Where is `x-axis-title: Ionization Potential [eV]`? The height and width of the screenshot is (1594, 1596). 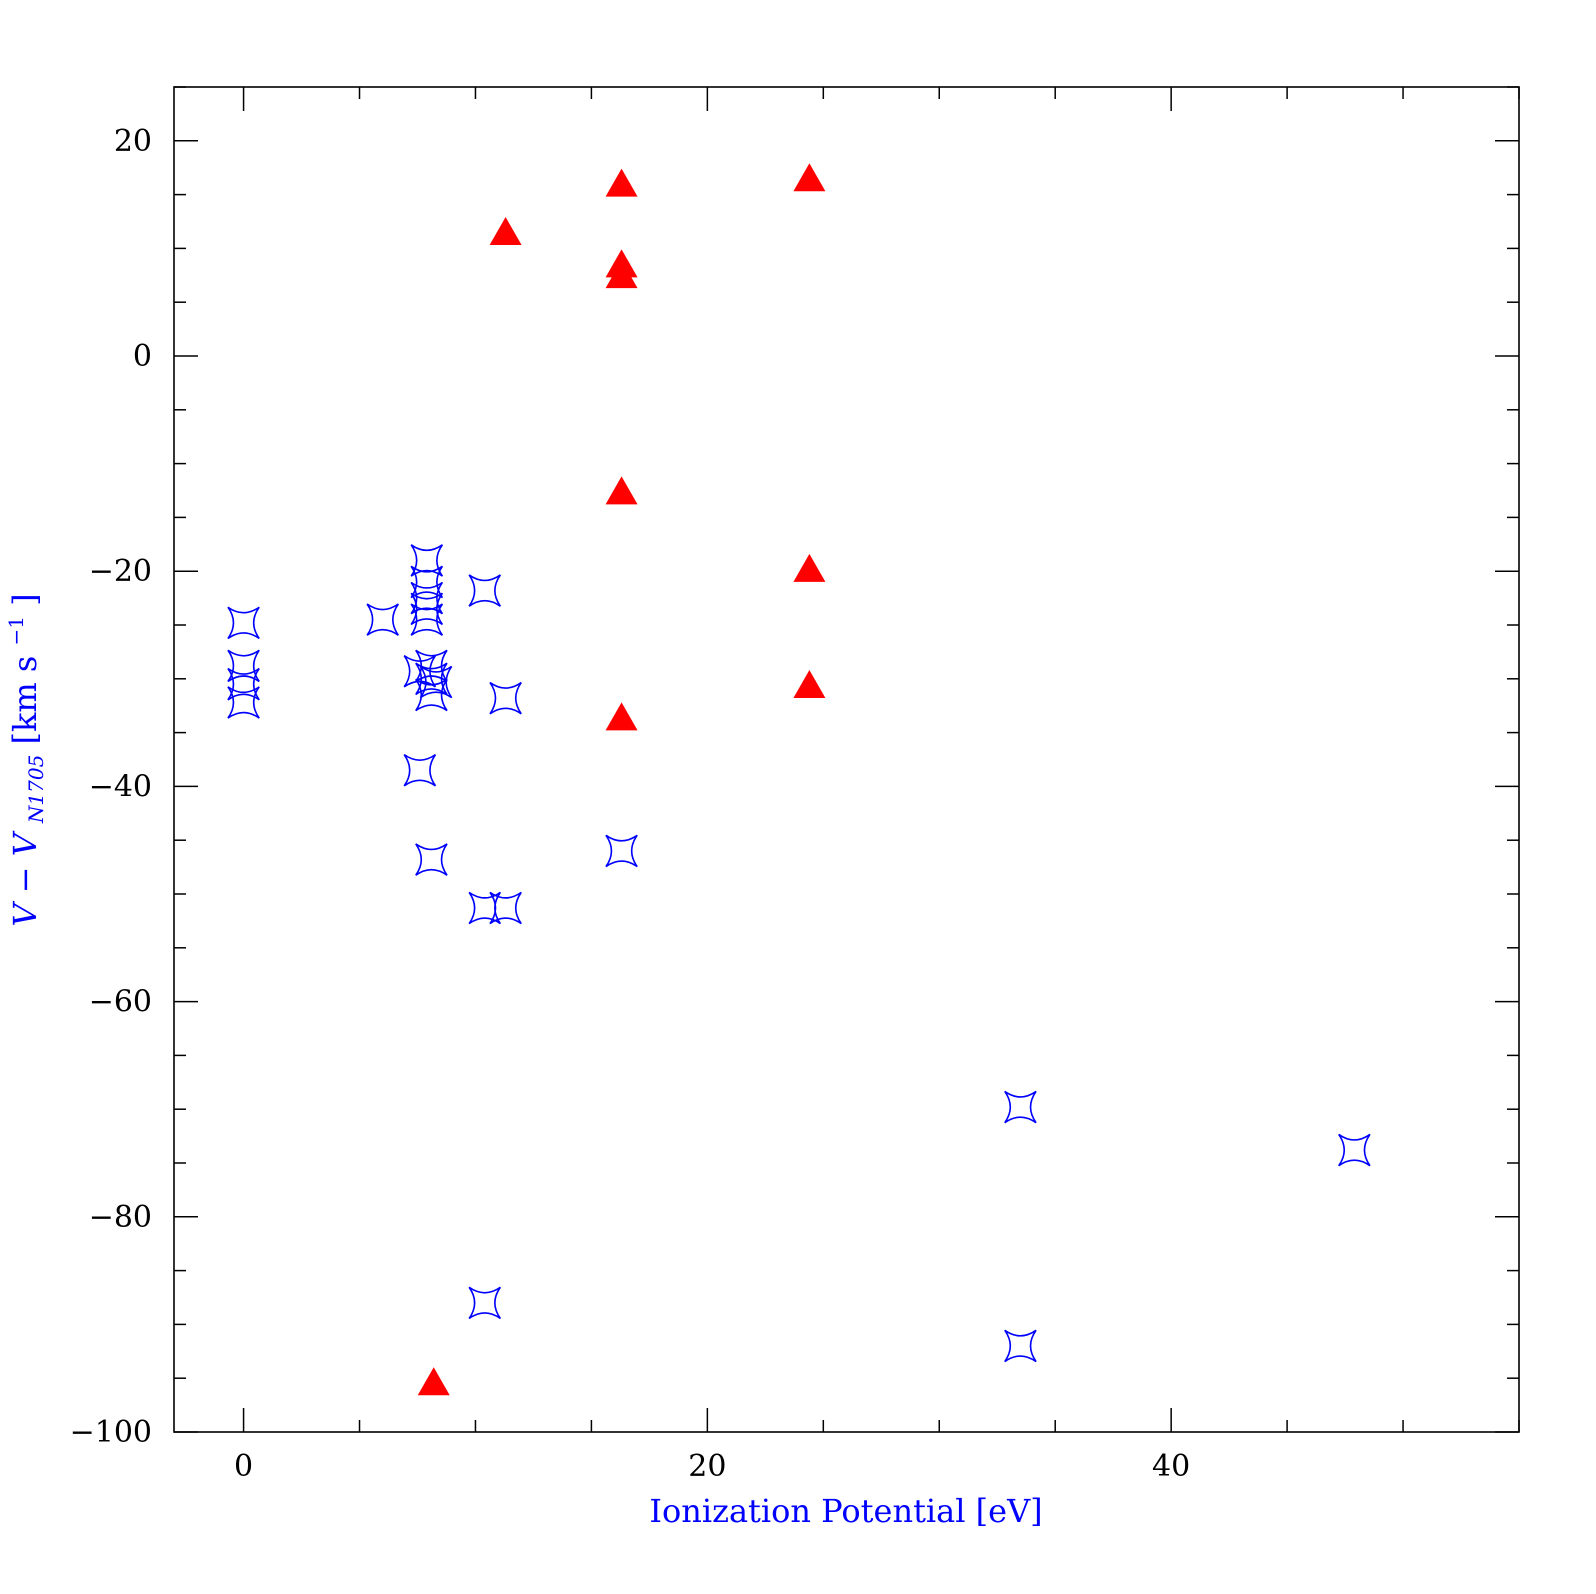
x-axis-title: Ionization Potential [eV] is located at coordinates (845, 1511).